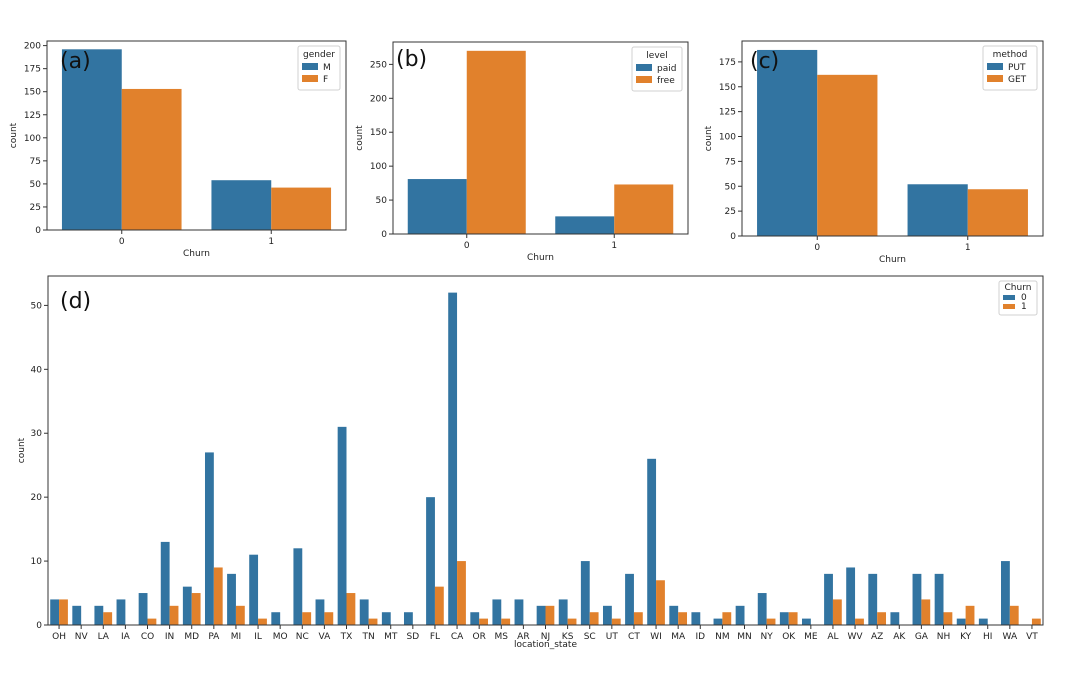  I want to click on x-tick-label: CA, so click(457, 637).